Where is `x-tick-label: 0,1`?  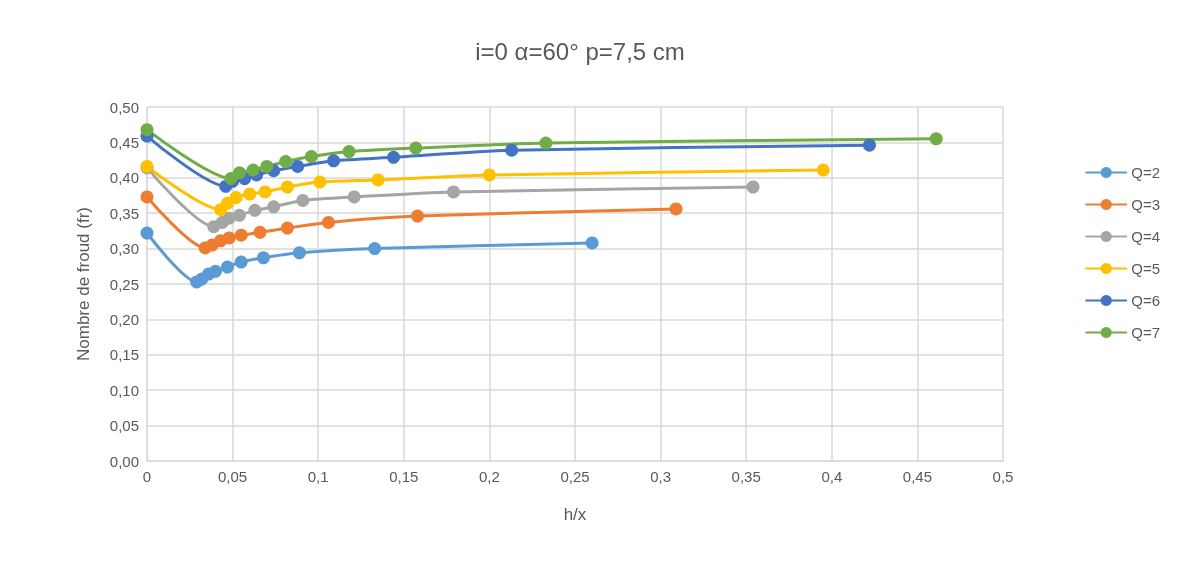
x-tick-label: 0,1 is located at coordinates (318, 476).